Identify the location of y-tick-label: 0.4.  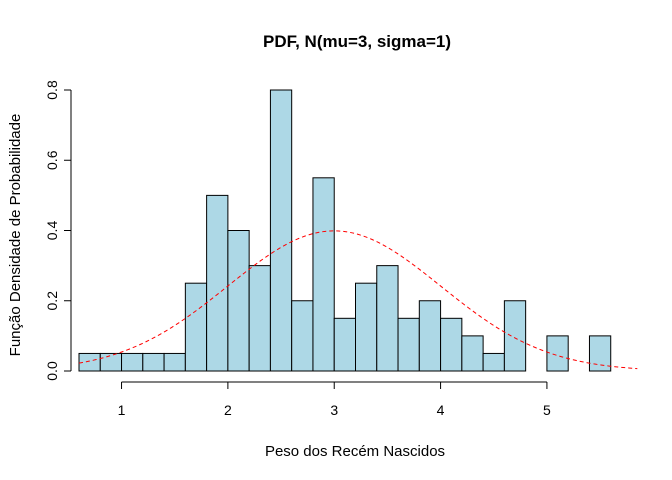
(52, 231).